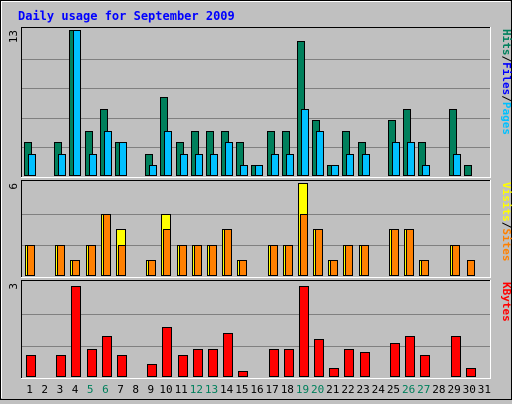  Describe the element at coordinates (44, 389) in the screenshot. I see `x-tick-label-day-2: 2` at that location.